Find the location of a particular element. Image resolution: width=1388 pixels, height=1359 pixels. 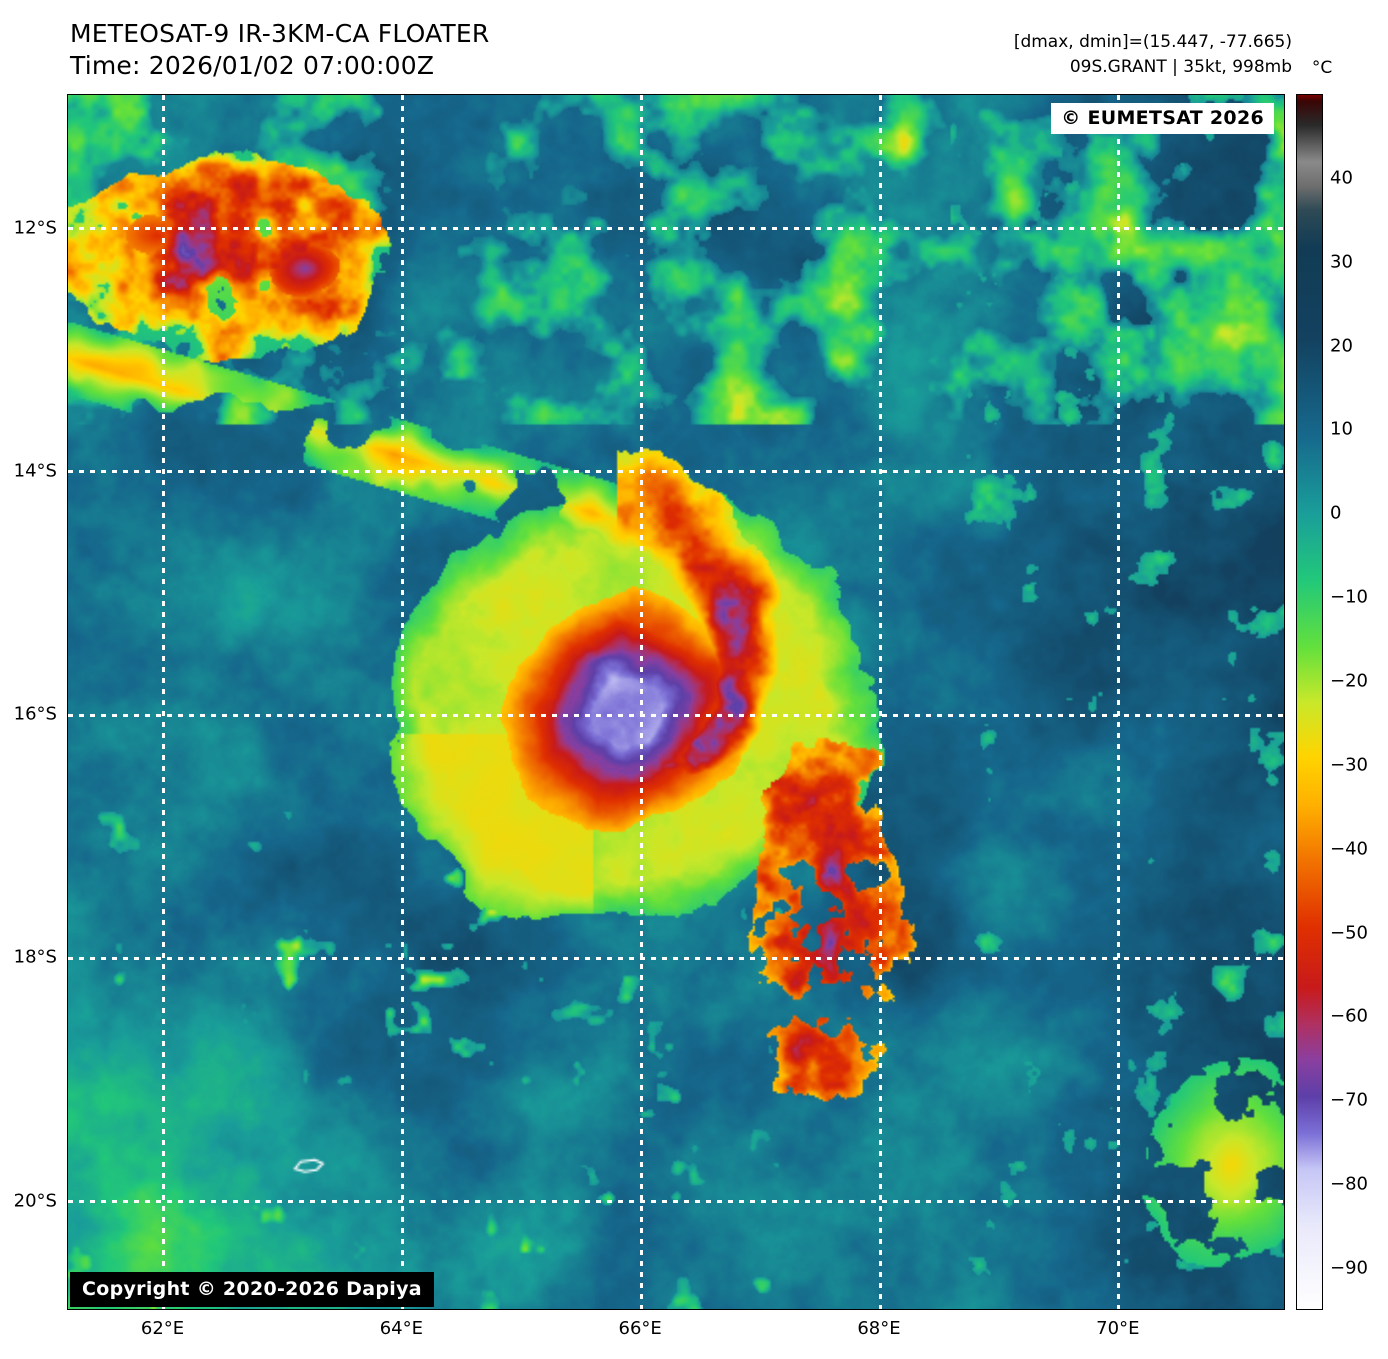

colorbar-tick-label: 0 is located at coordinates (1336, 513).